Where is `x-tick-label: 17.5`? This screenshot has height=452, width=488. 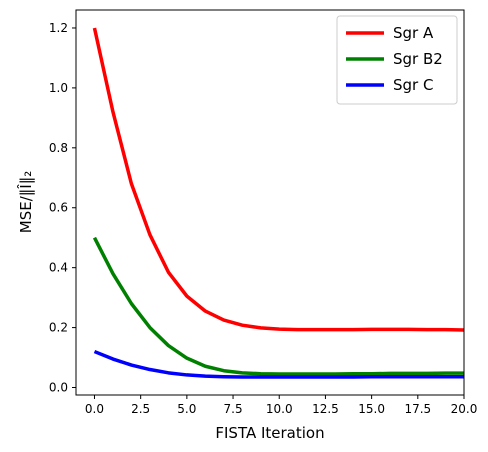
x-tick-label: 17.5 is located at coordinates (417, 409).